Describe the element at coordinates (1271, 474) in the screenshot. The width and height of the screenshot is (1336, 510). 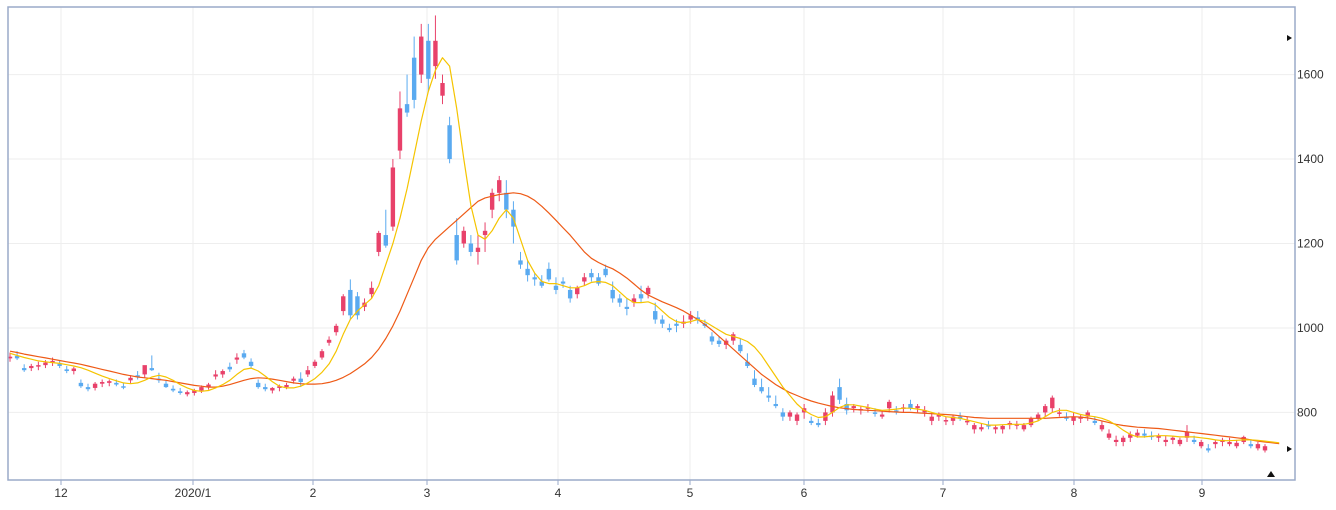
I see `scroll-marker-triangle` at that location.